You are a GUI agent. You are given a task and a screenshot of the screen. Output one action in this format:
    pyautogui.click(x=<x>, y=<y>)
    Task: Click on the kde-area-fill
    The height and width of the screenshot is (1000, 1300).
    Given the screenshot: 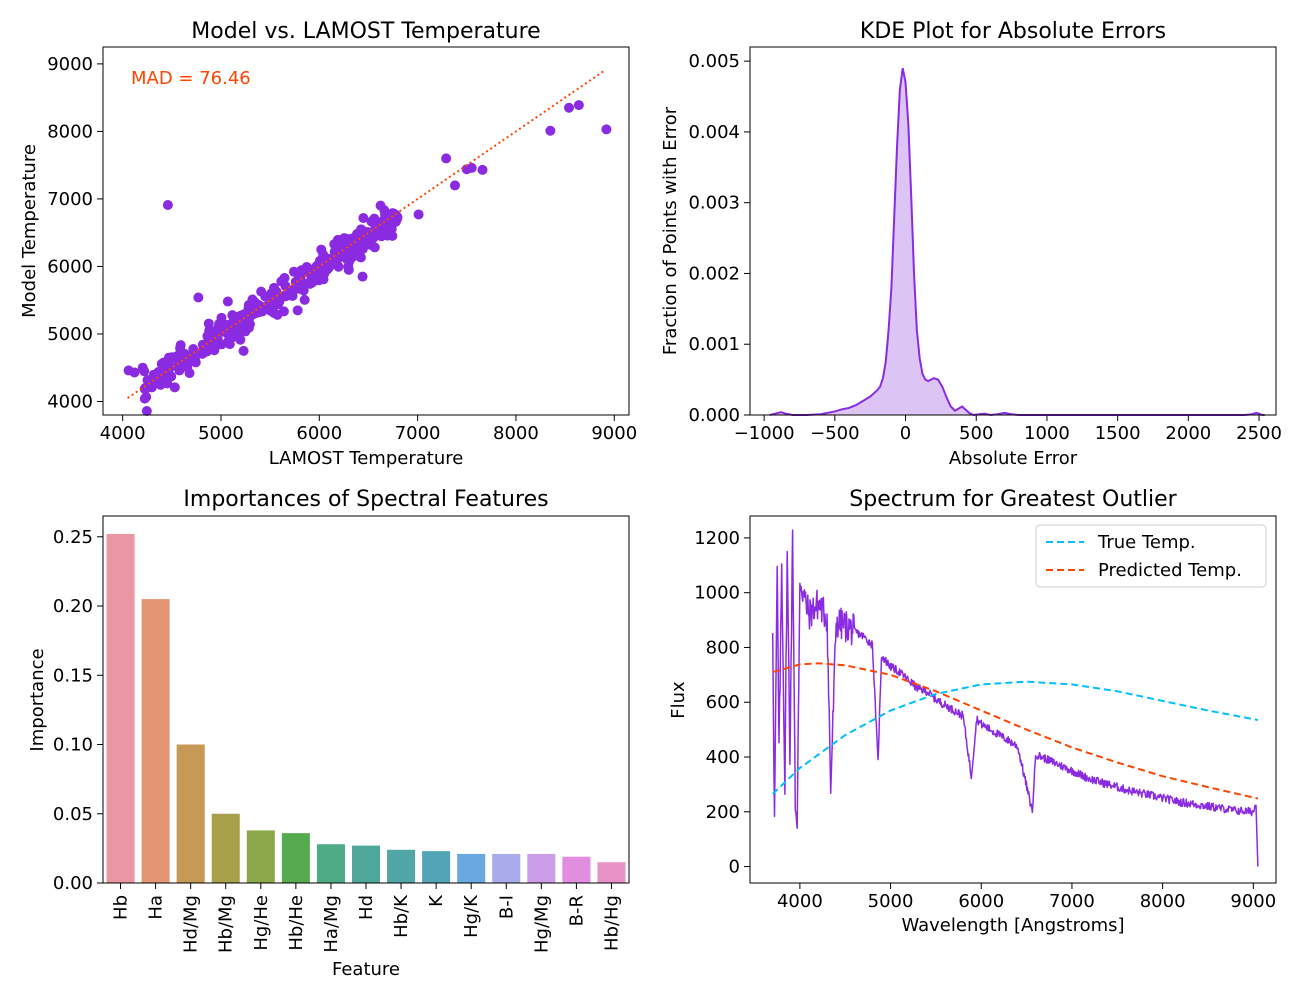 What is the action you would take?
    pyautogui.click(x=1017, y=241)
    